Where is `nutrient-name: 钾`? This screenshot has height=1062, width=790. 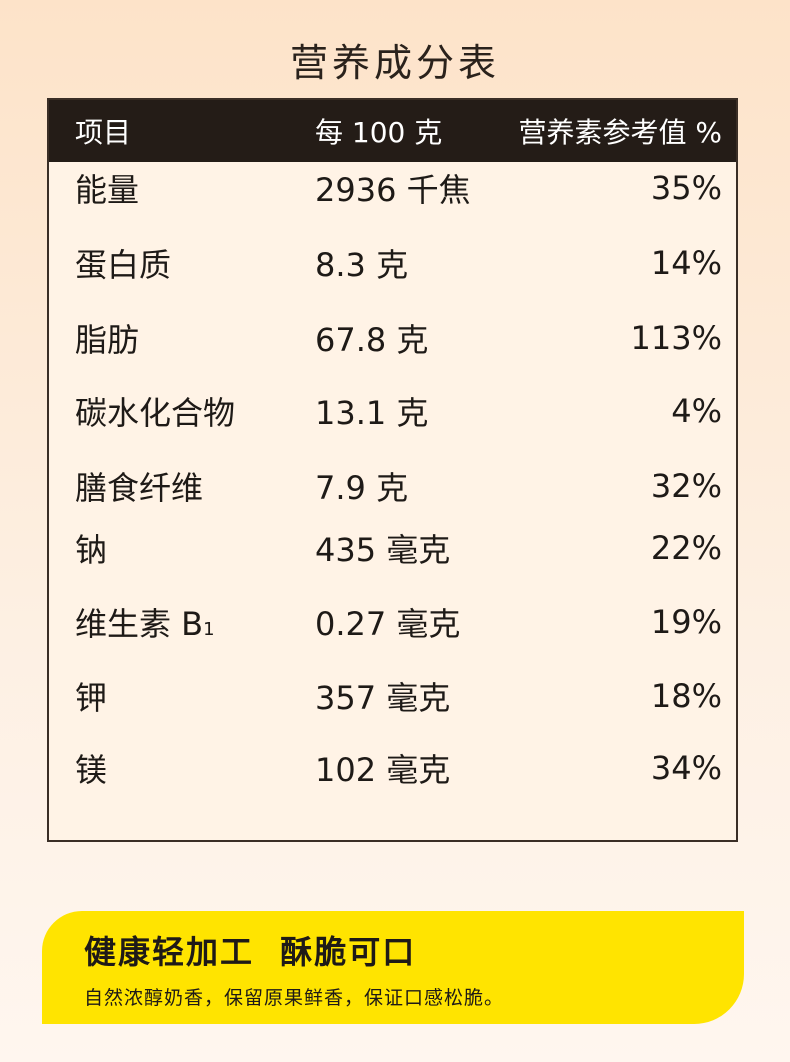
nutrient-name: 钾 is located at coordinates (91, 698).